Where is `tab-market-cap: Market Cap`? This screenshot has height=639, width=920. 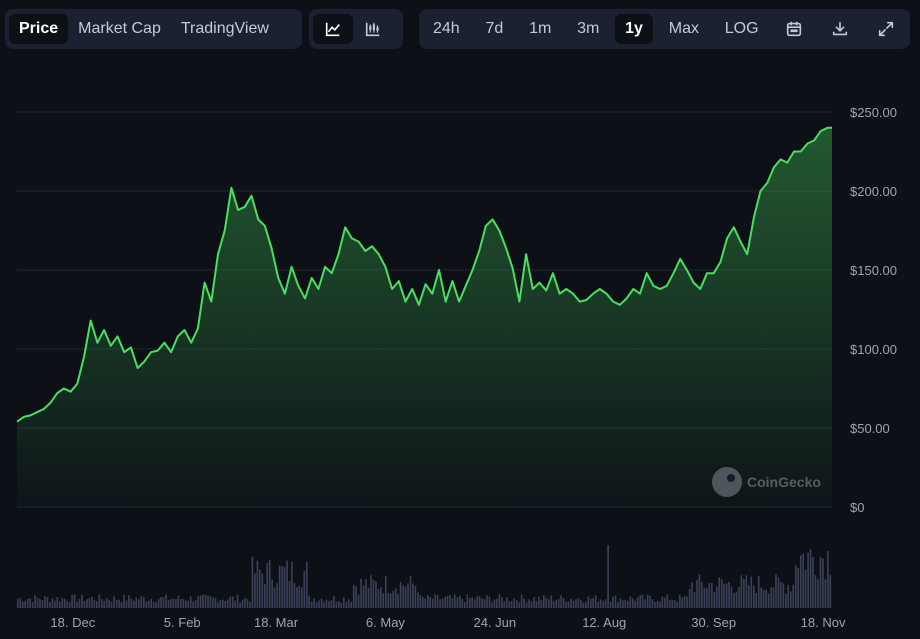 tab-market-cap: Market Cap is located at coordinates (119, 29).